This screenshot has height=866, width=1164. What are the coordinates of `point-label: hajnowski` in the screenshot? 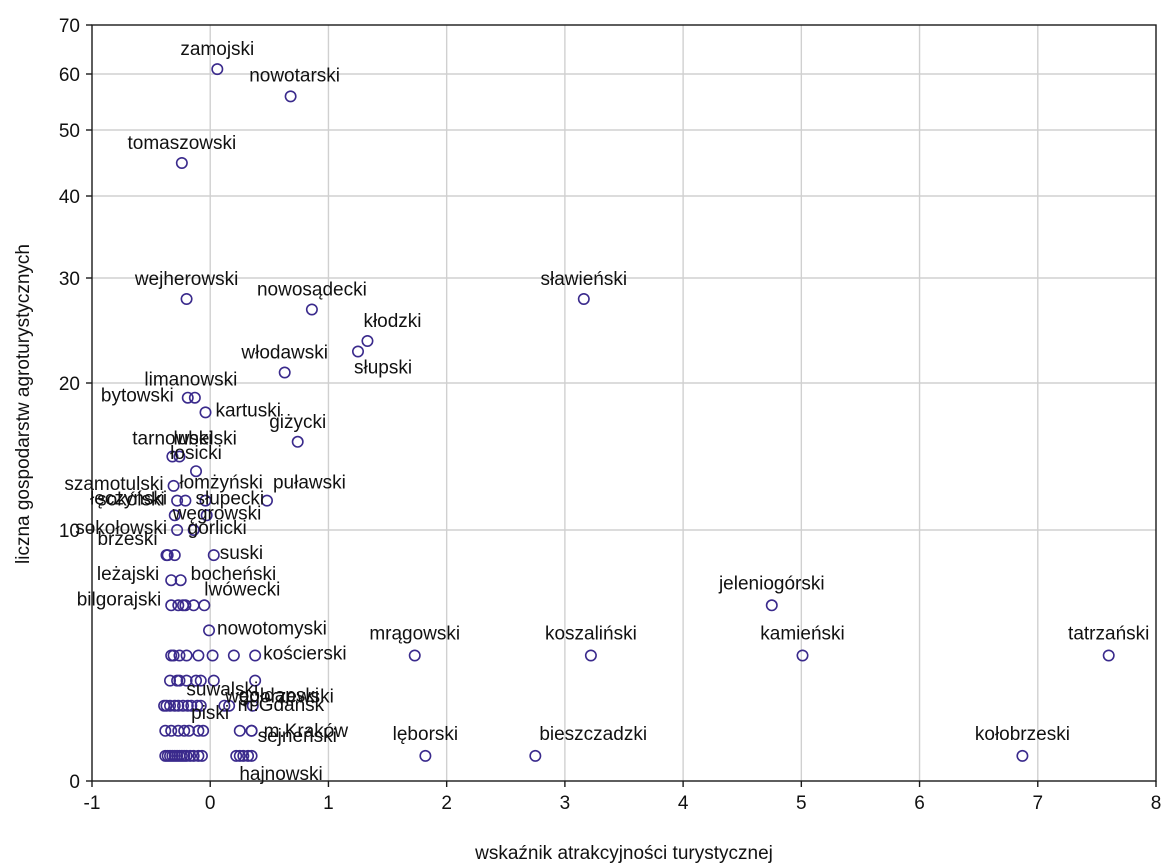 It's located at (280, 774).